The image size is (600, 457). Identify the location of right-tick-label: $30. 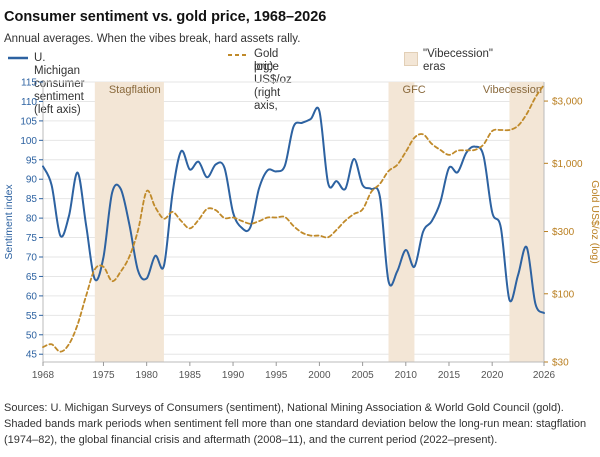
(560, 363).